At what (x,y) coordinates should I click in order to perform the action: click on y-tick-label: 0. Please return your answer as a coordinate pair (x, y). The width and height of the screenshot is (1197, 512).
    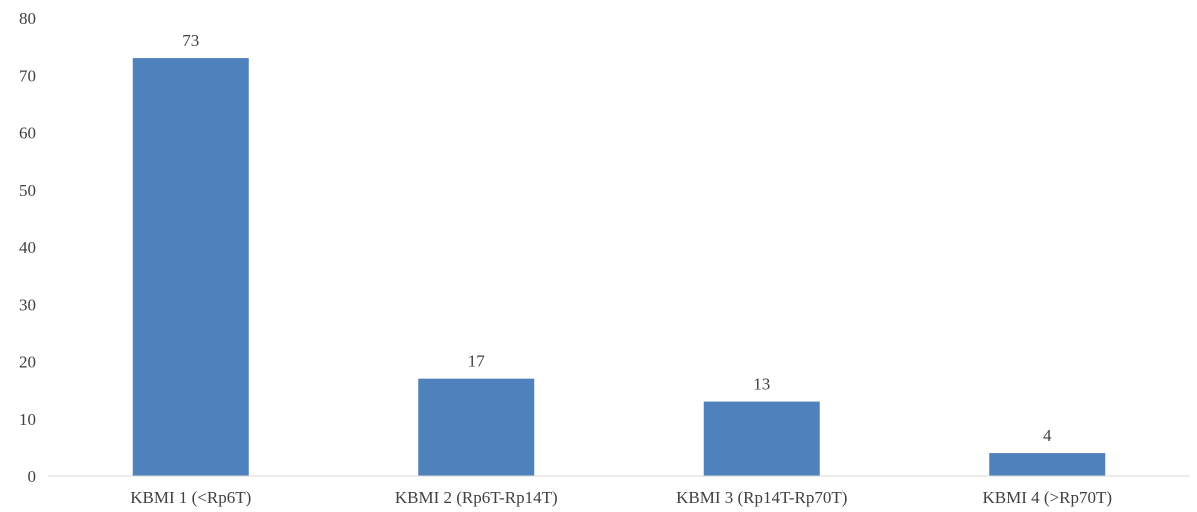
    Looking at the image, I should click on (32, 476).